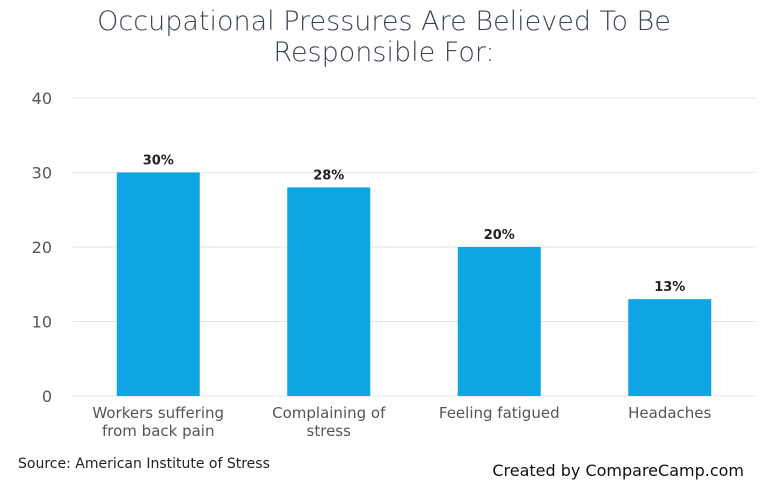 The height and width of the screenshot is (492, 768). Describe the element at coordinates (158, 413) in the screenshot. I see `x-tick-label-0-line-0: Workers suffering` at that location.